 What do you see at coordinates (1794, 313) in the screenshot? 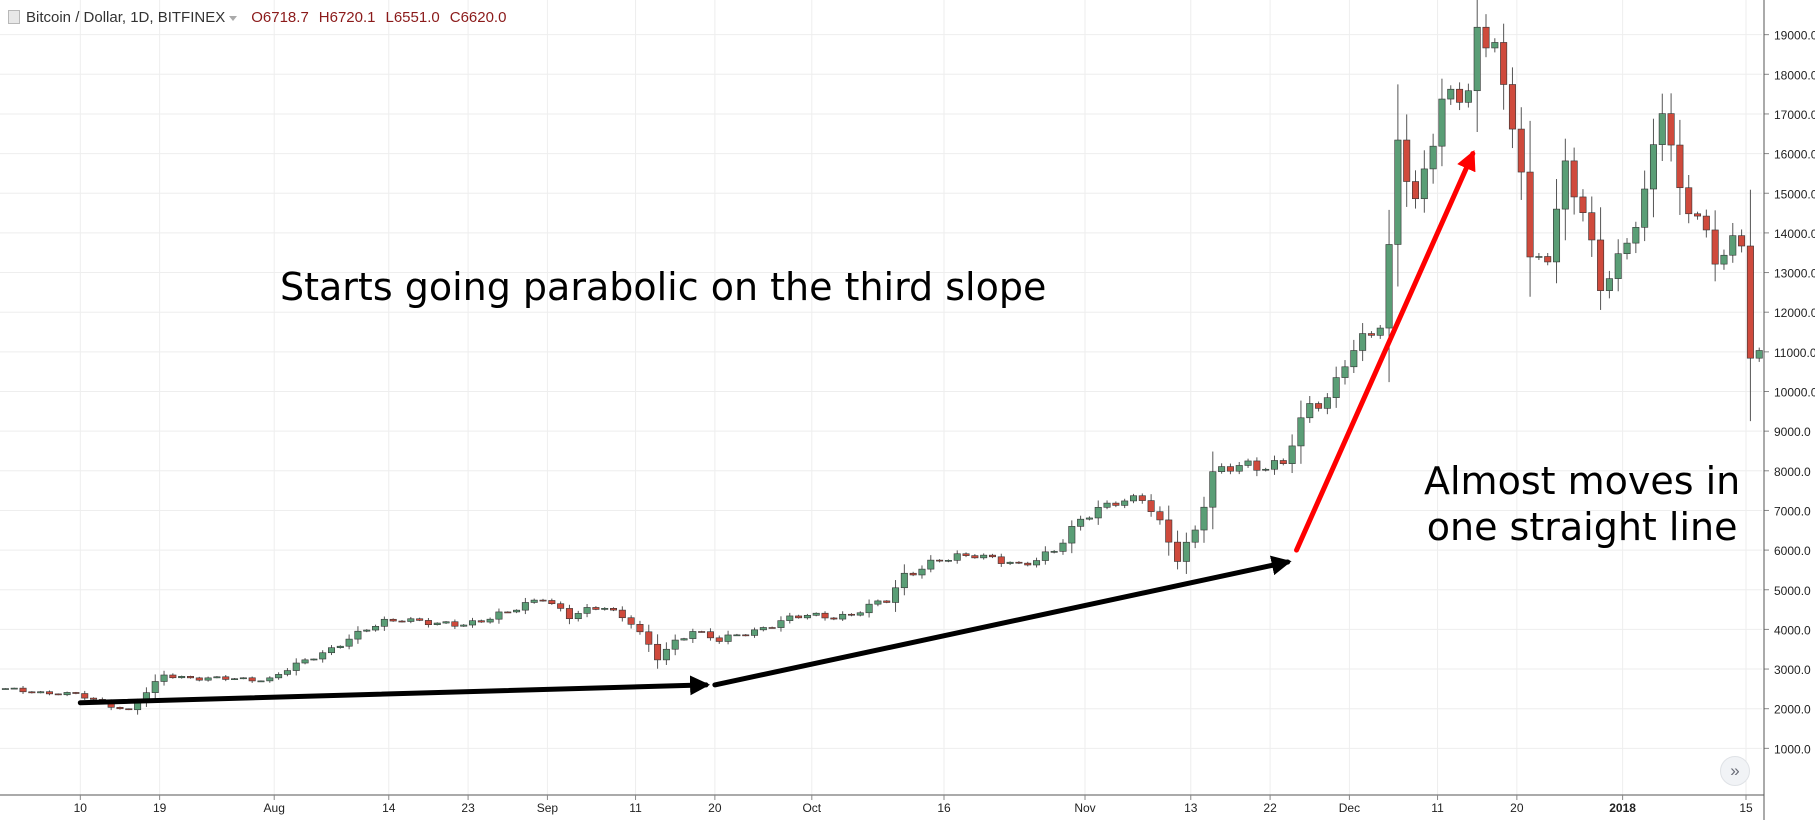
I see `y-tick-label: 12000.0` at bounding box center [1794, 313].